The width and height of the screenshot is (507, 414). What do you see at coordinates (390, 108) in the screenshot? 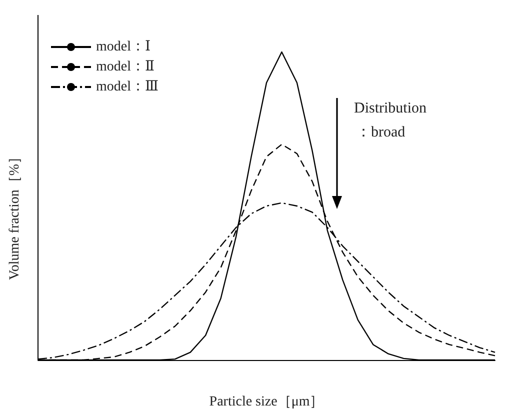
I see `annotation: Distribution` at bounding box center [390, 108].